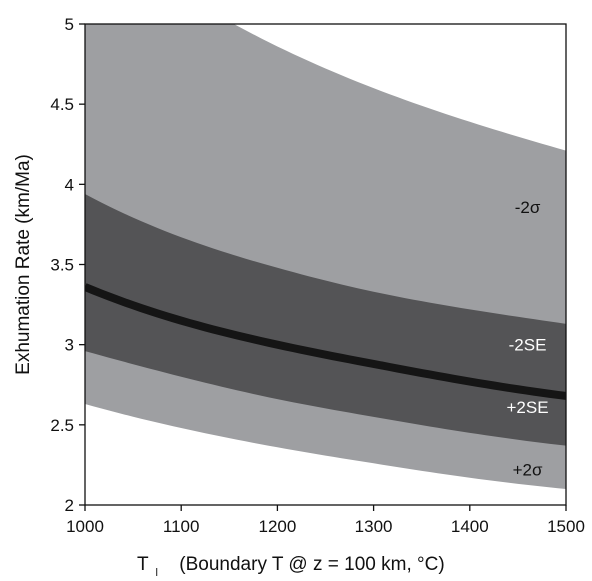 The height and width of the screenshot is (581, 592). I want to click on y-tick-label: 4, so click(69, 184).